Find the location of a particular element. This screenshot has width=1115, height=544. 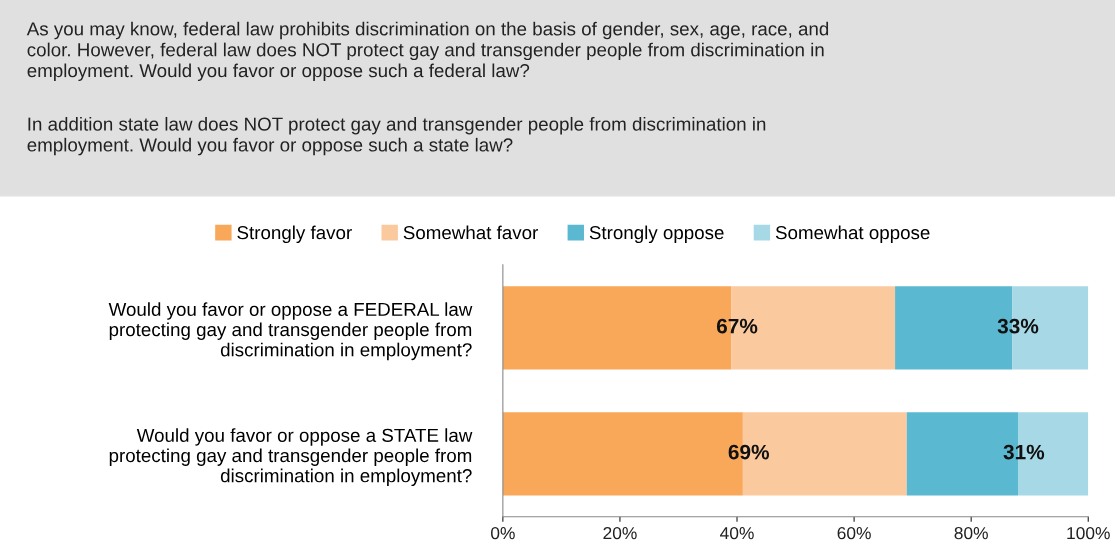

x-tick-label: 0% is located at coordinates (503, 533).